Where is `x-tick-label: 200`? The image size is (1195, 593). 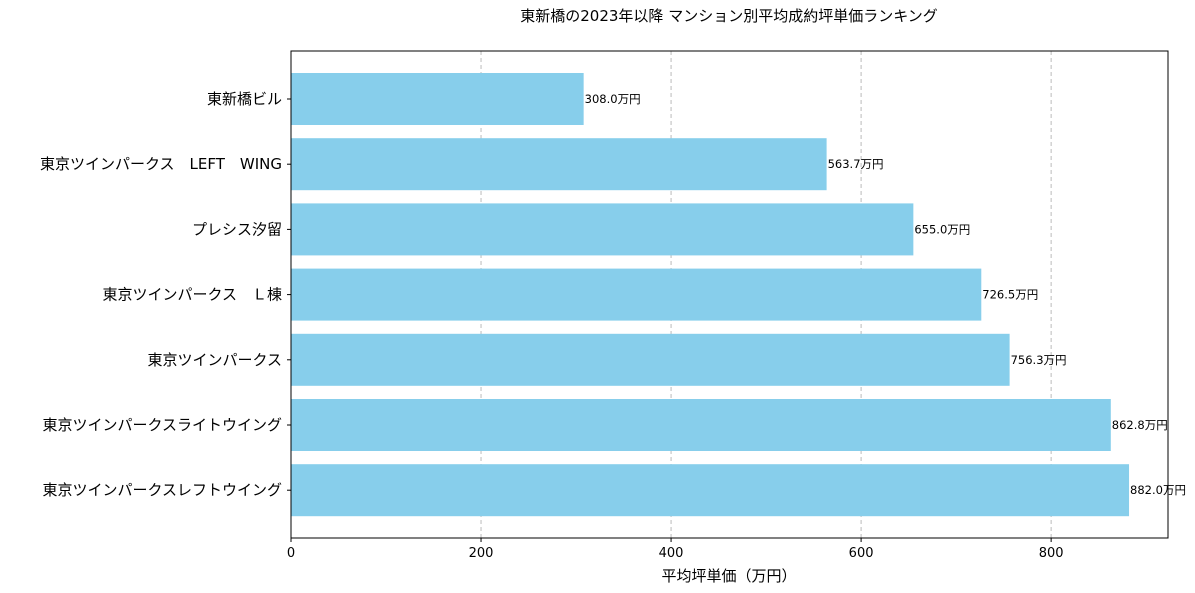
x-tick-label: 200 is located at coordinates (481, 553).